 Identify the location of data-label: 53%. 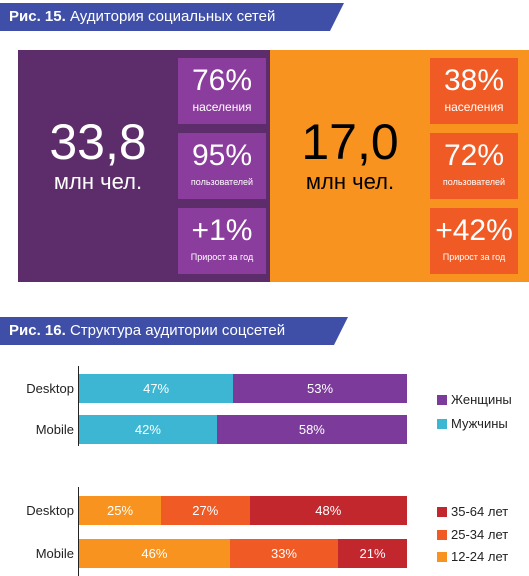
(320, 388).